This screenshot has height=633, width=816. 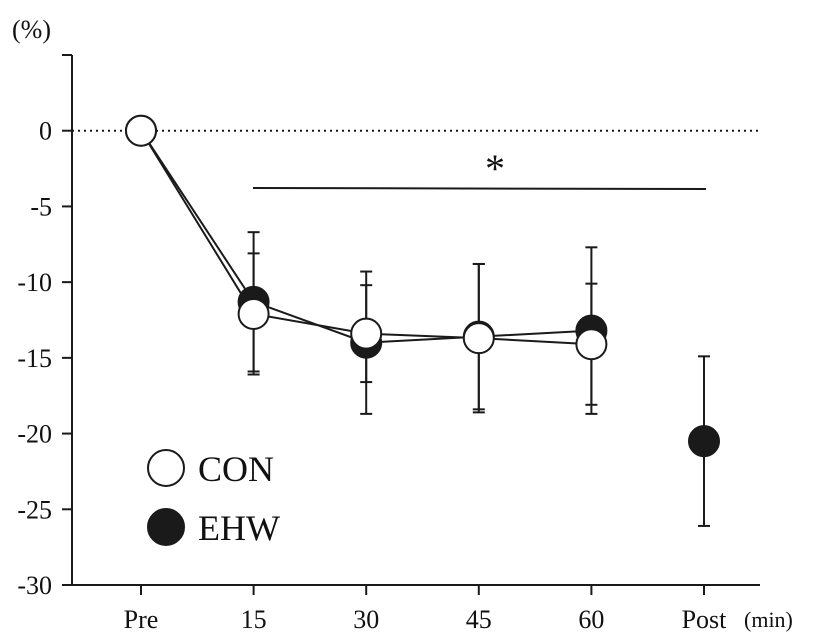 What do you see at coordinates (236, 469) in the screenshot?
I see `legend-con-label: CON` at bounding box center [236, 469].